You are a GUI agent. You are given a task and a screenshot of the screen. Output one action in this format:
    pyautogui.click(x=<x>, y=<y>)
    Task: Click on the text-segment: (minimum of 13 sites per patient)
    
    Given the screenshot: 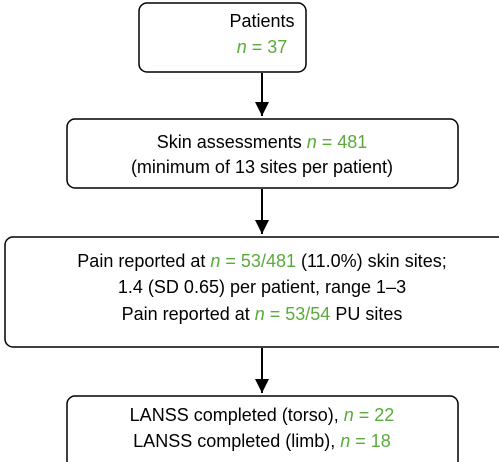 What is the action you would take?
    pyautogui.click(x=262, y=167)
    